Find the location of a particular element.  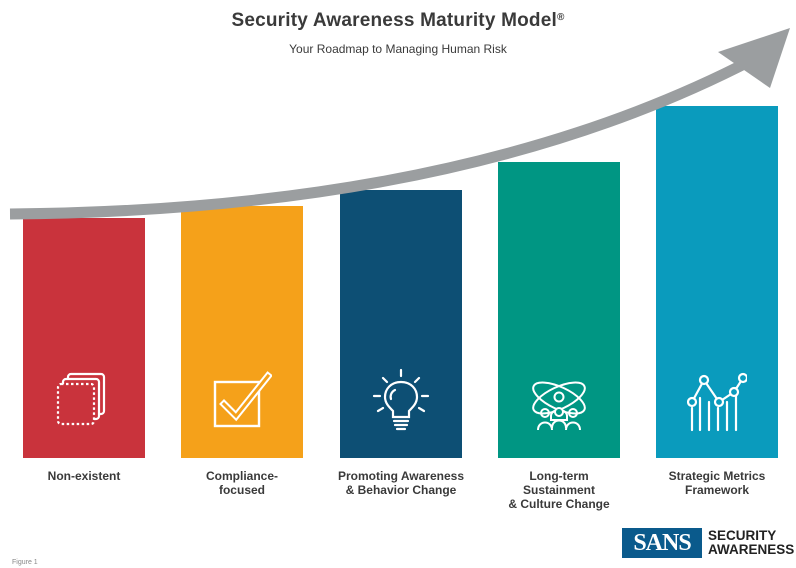

stage-bar-non-existent is located at coordinates (84, 338).